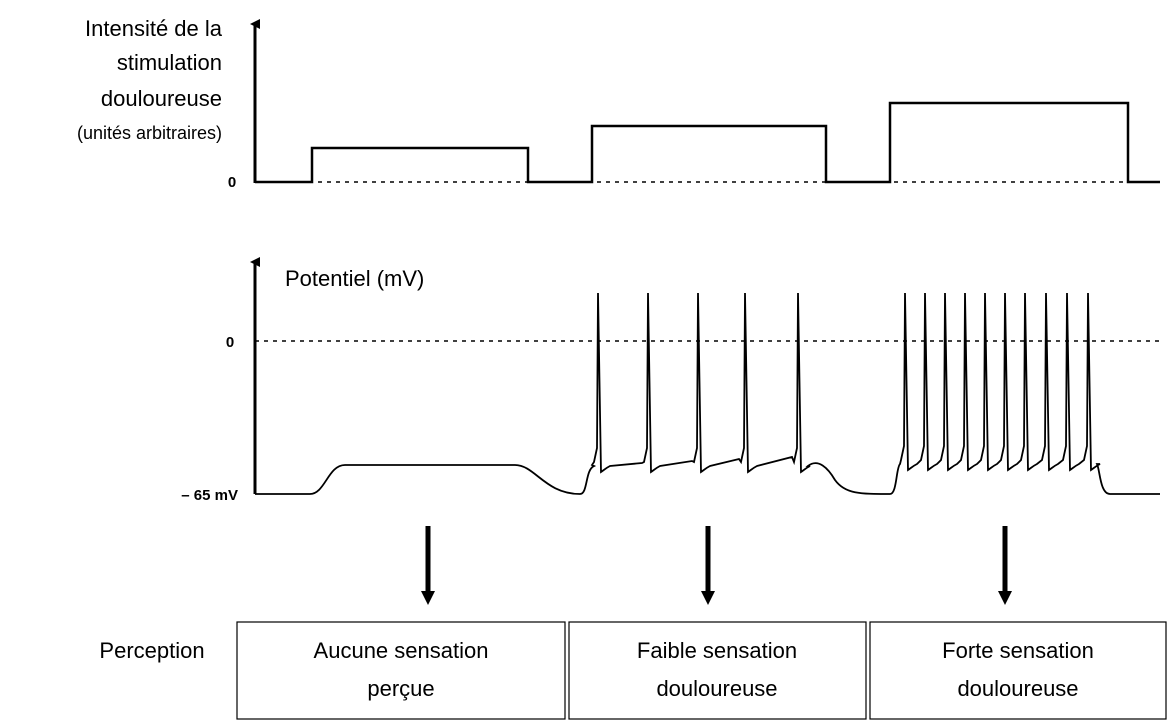 This screenshot has height=720, width=1169. I want to click on boxes, so click(701, 670).